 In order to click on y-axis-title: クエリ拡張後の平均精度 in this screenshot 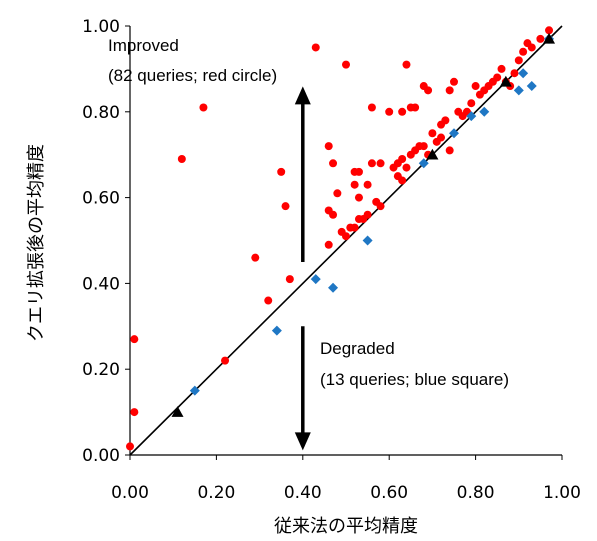, I will do `click(36, 243)`.